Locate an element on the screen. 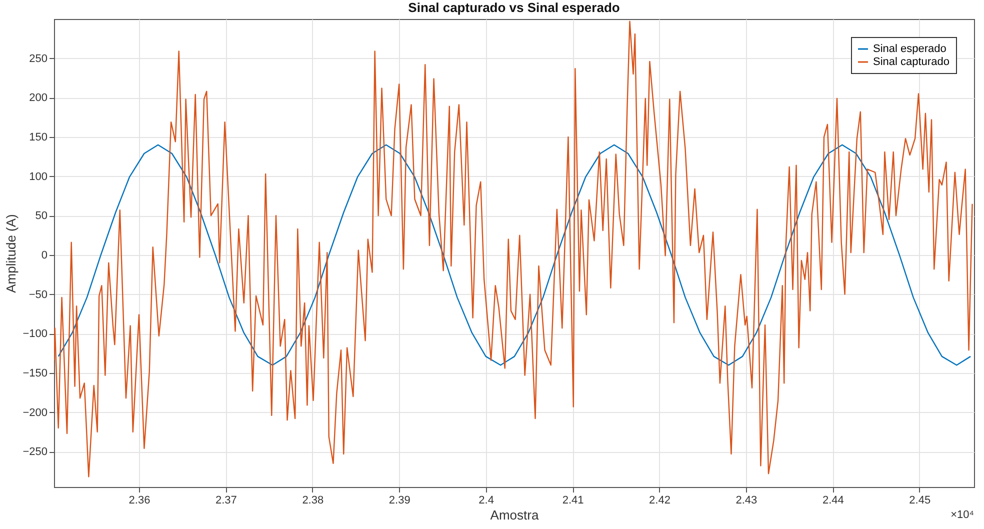  y-axis-title: Amplitude (A) is located at coordinates (11, 253).